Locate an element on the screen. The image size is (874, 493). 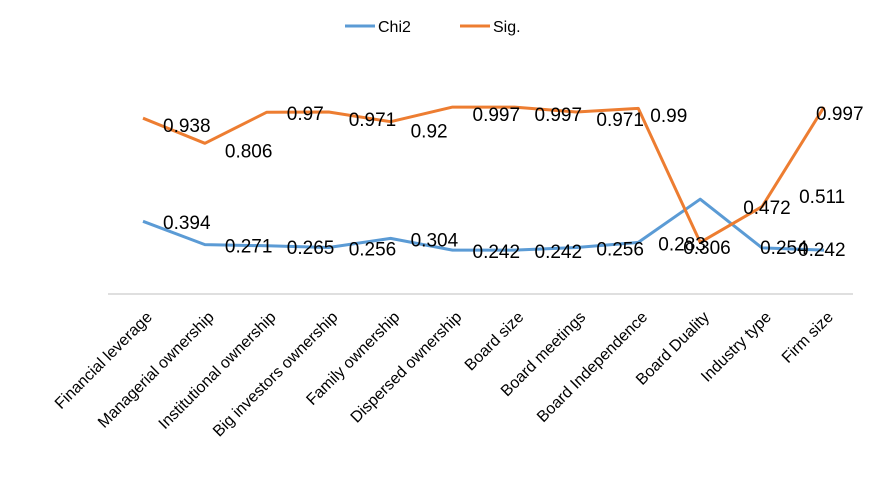
data-label-sig-4: 0.92 is located at coordinates (429, 132).